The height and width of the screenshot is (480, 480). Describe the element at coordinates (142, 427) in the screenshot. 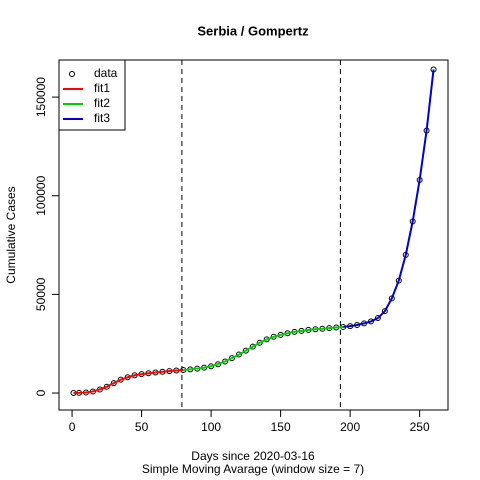

I see `x-tick-label: 50` at that location.